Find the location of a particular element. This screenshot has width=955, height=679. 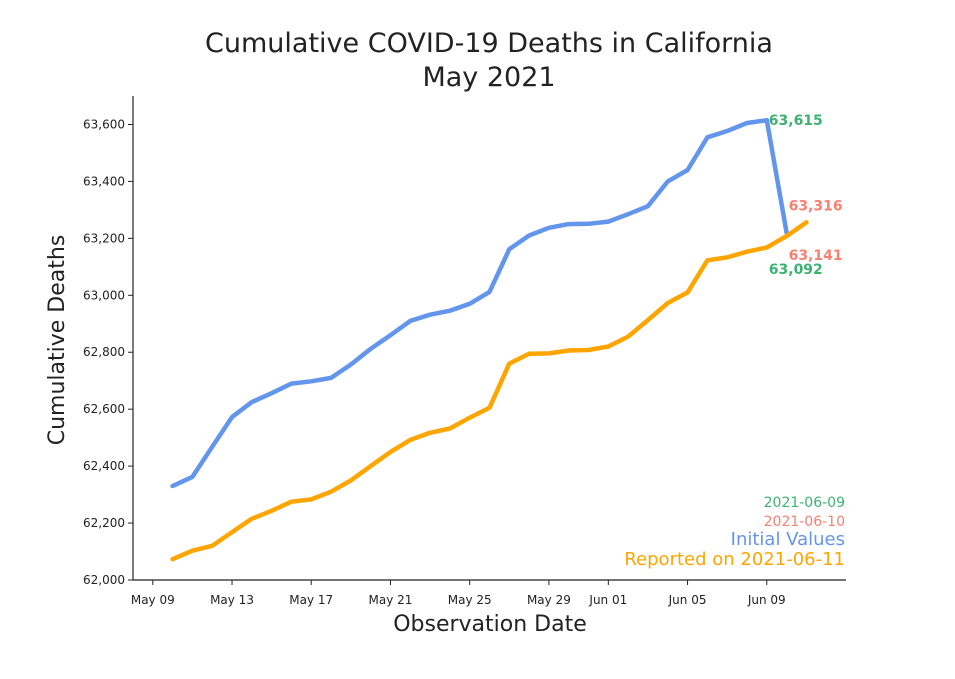

legend-entry: Initial Values is located at coordinates (788, 539).